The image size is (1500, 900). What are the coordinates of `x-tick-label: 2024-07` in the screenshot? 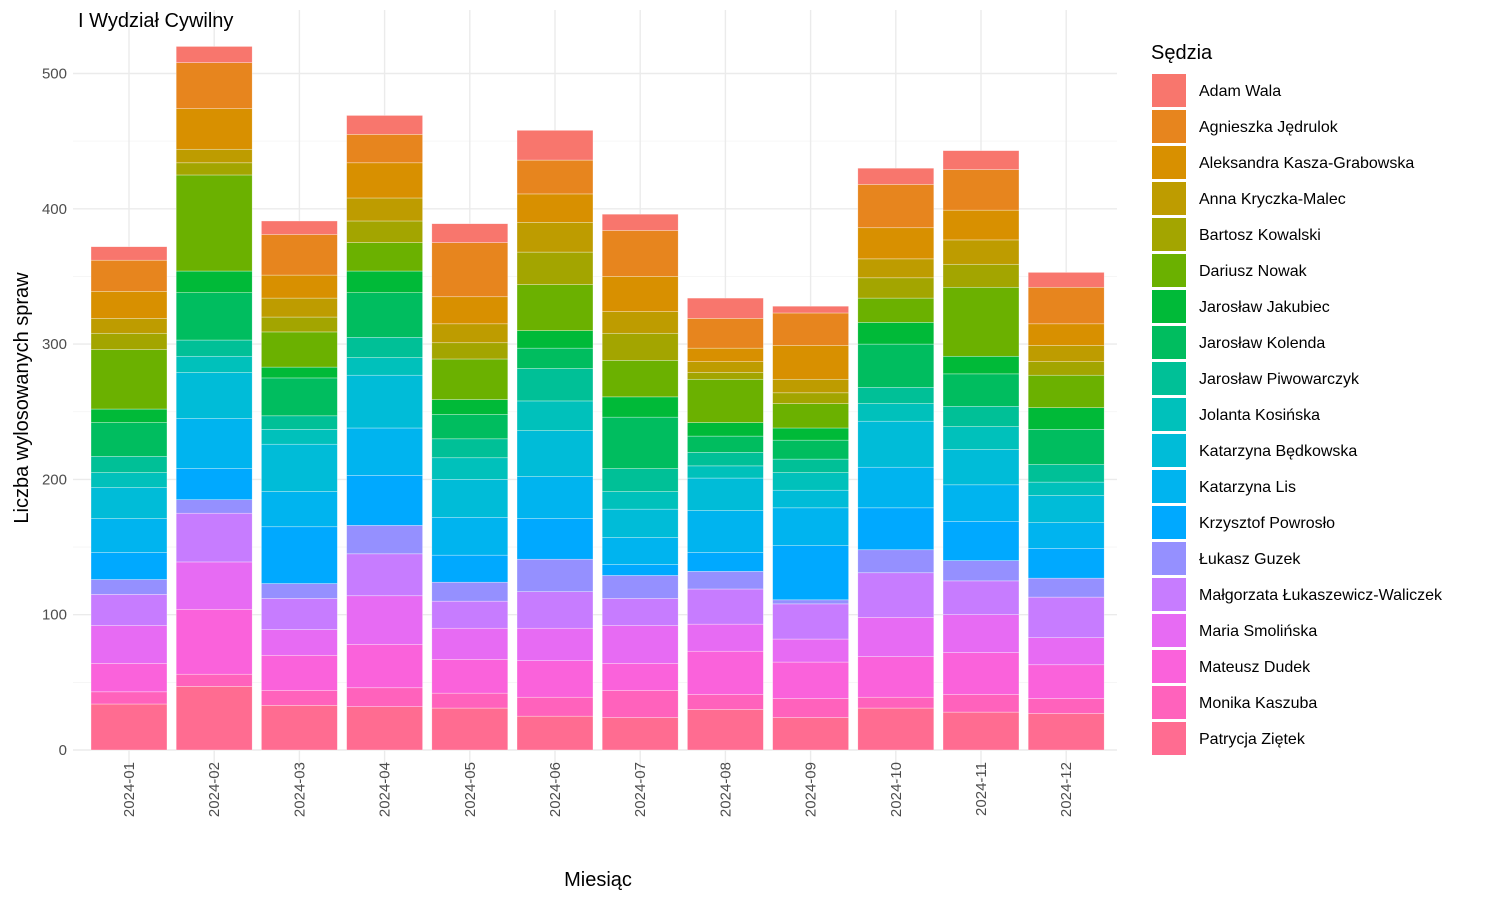 It's located at (640, 789).